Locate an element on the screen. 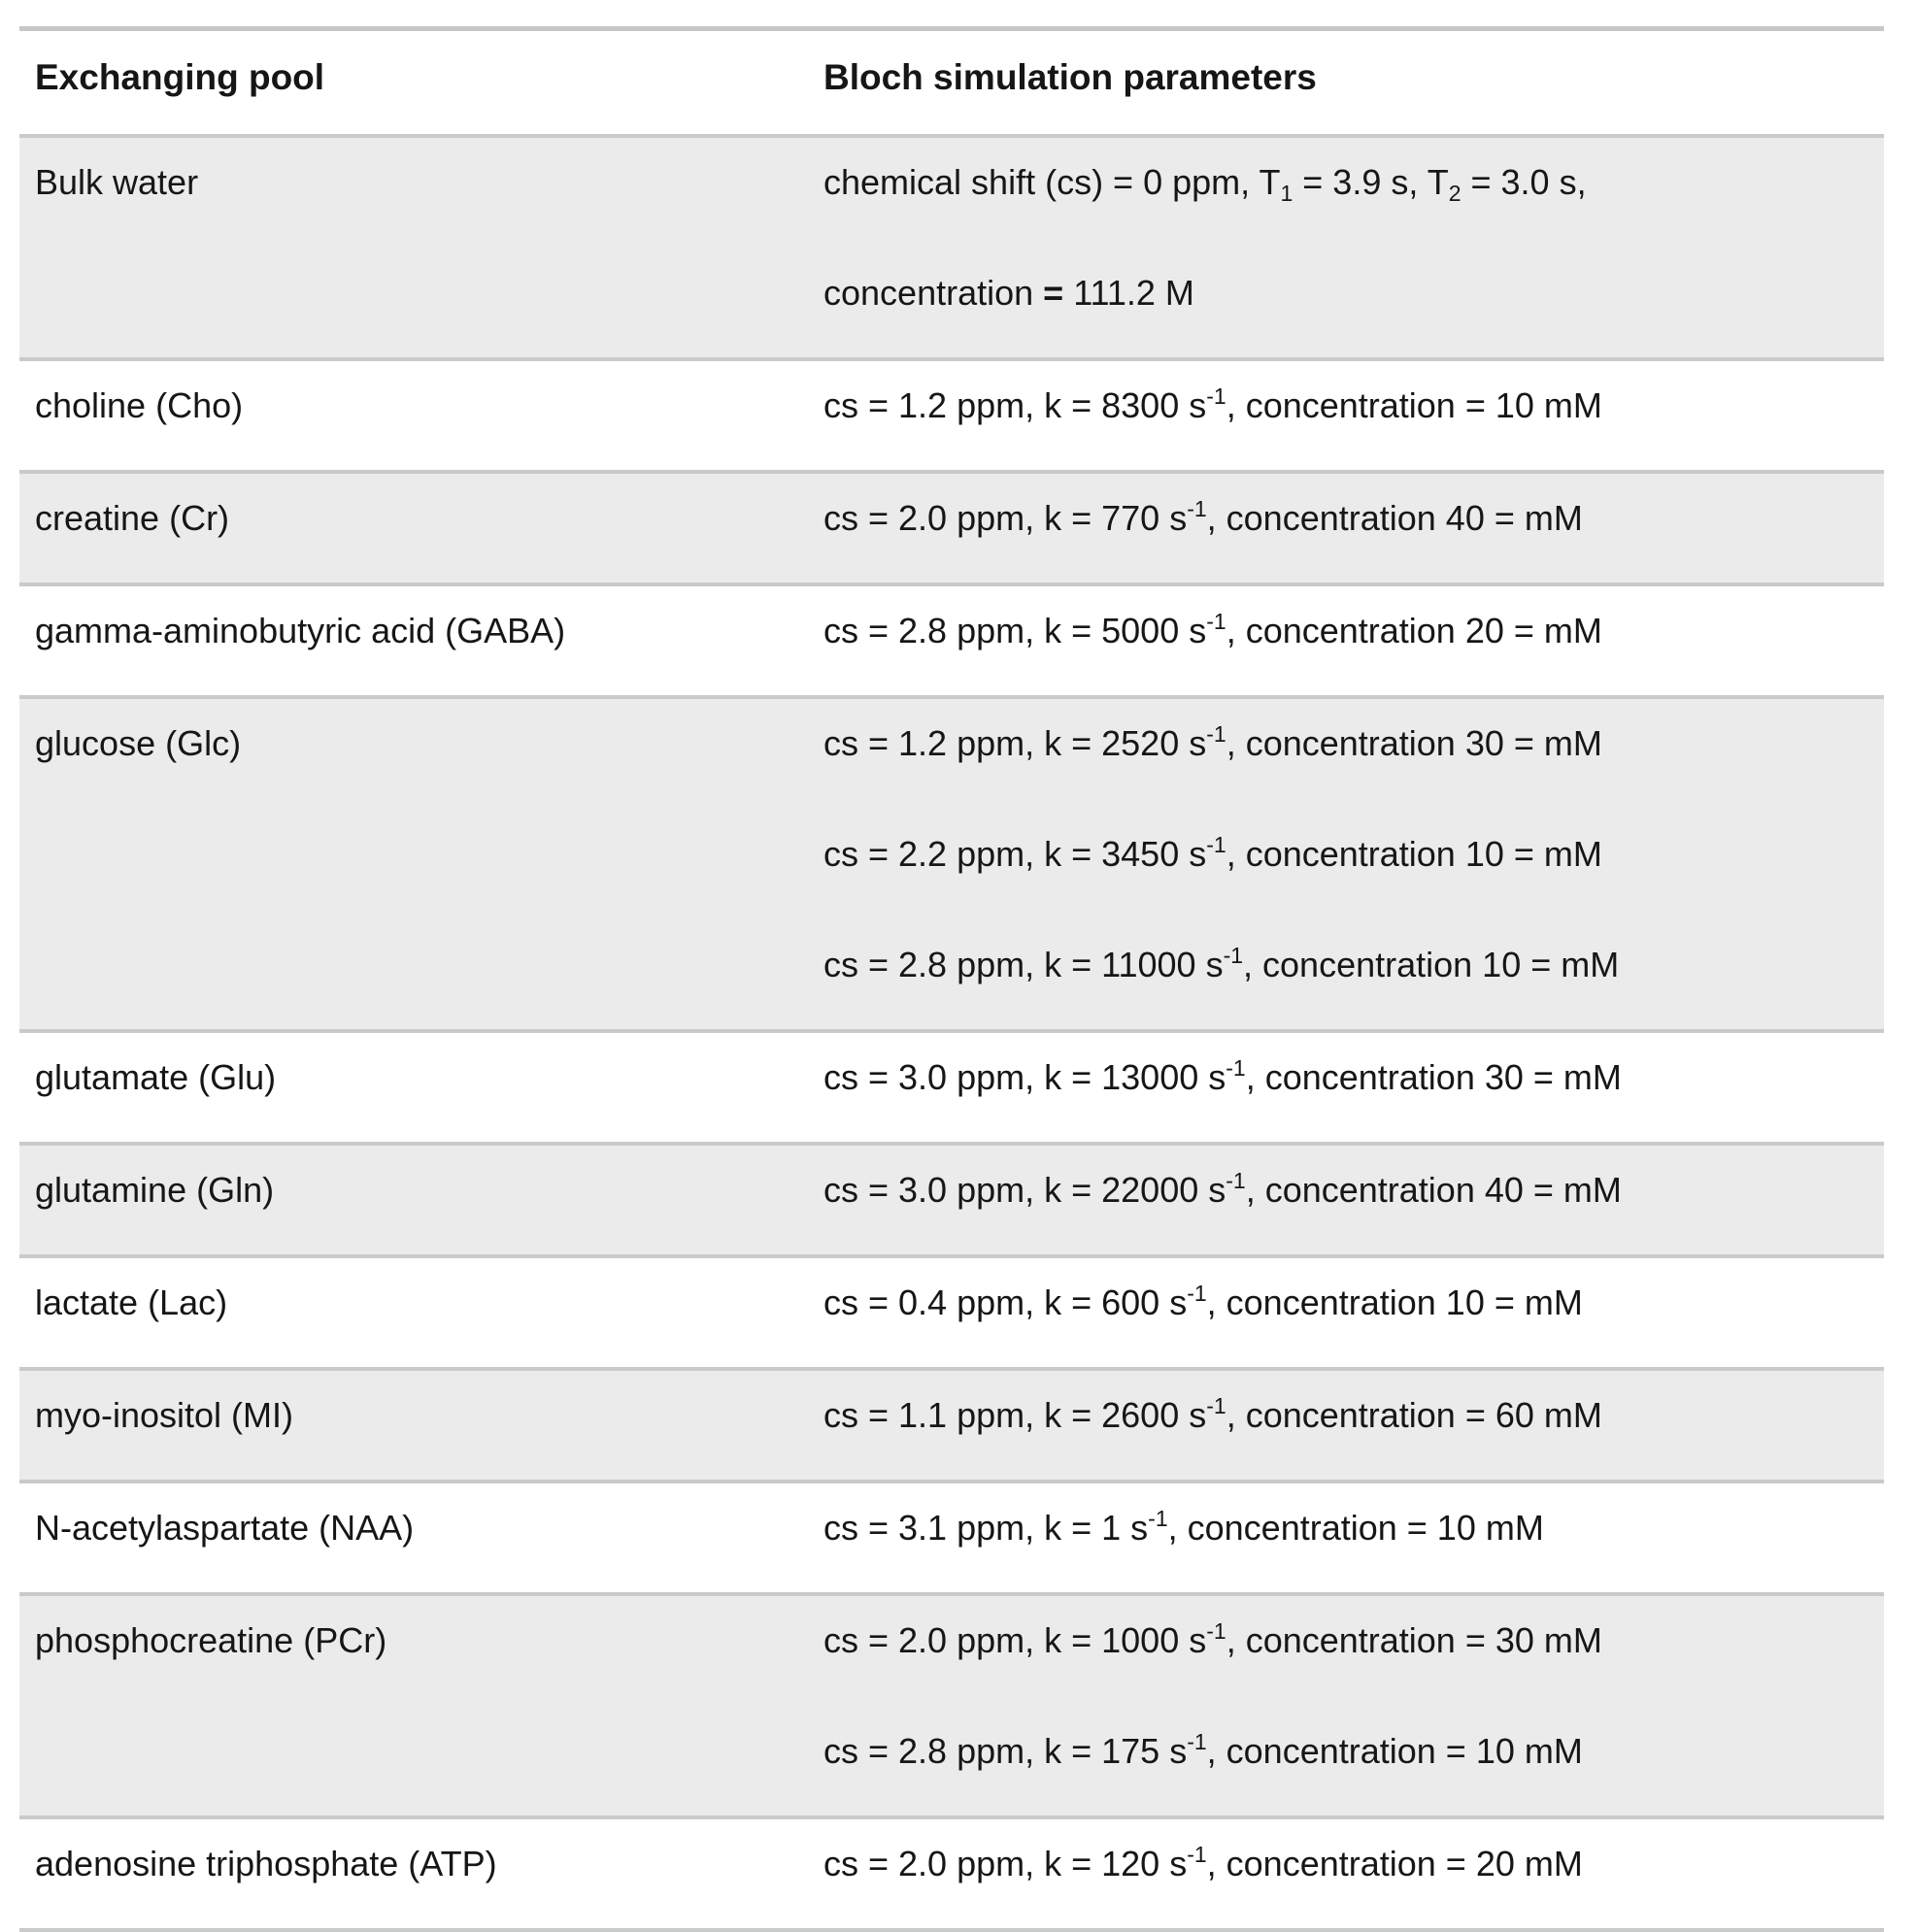  pool-cell: lactate (Lac) is located at coordinates (131, 1302).